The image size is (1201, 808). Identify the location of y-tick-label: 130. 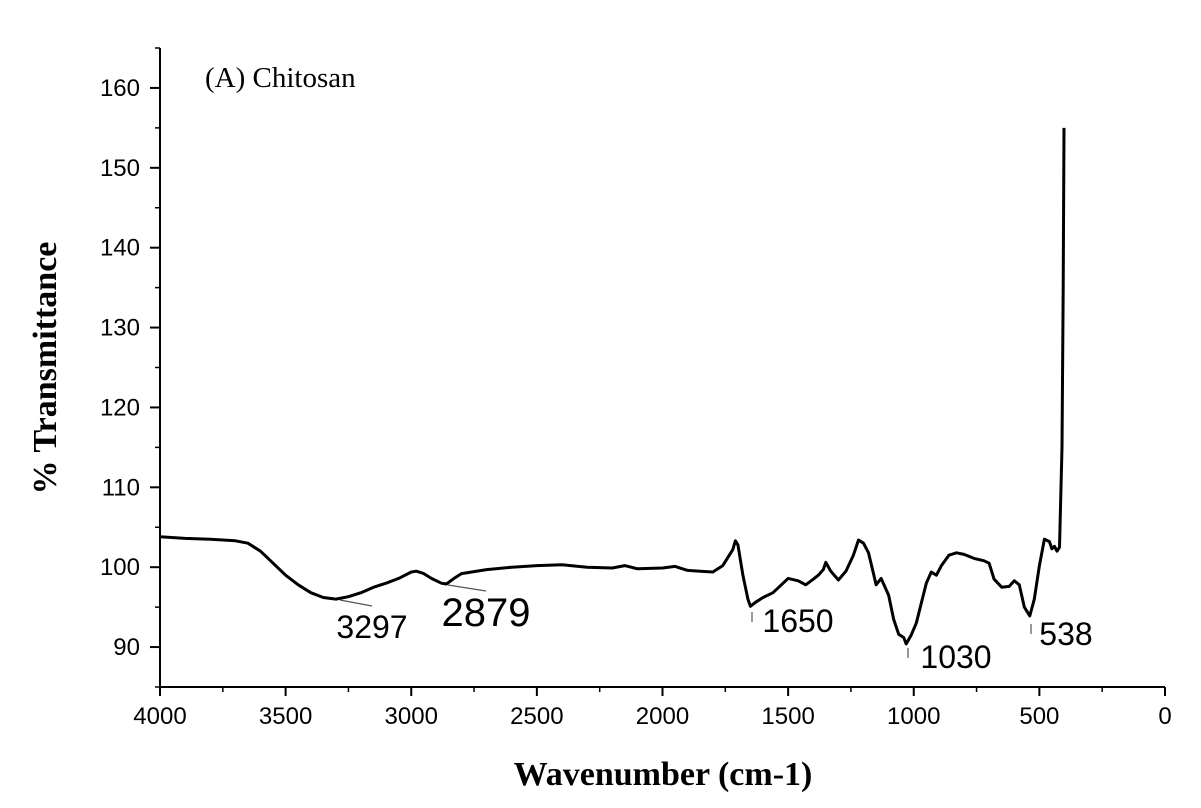
(120, 328).